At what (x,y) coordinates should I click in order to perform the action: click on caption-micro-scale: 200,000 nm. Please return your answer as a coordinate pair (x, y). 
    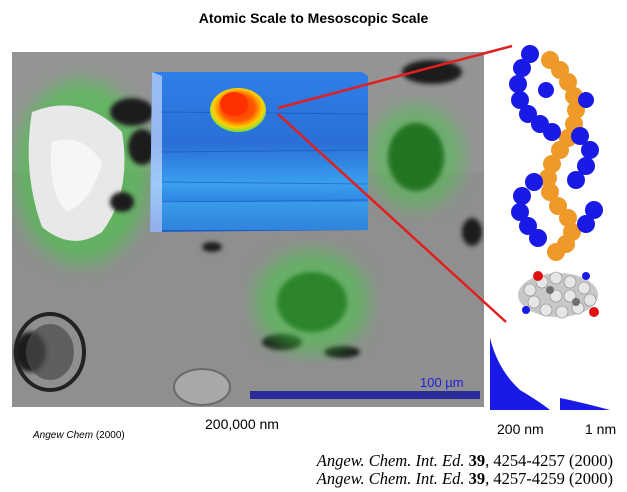
    Looking at the image, I should click on (242, 424).